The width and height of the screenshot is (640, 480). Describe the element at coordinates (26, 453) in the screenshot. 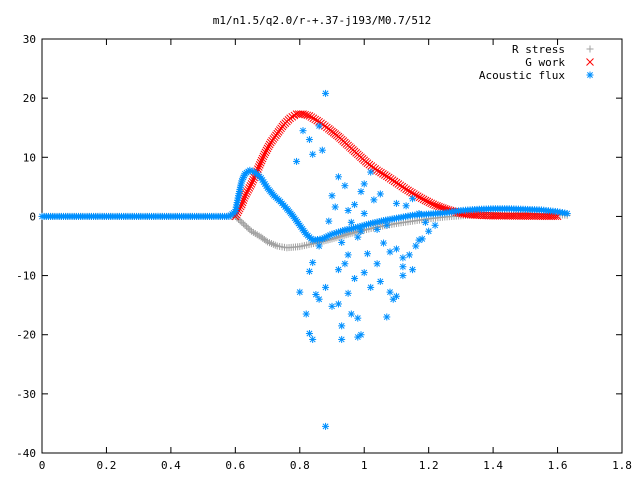

I see `y-tick-label: -40` at that location.